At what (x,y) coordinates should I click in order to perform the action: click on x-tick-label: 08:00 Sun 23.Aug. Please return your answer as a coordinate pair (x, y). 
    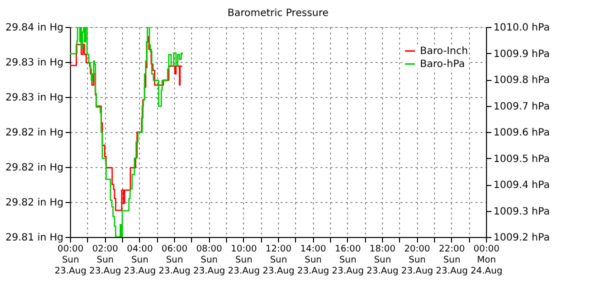
    Looking at the image, I should click on (209, 260).